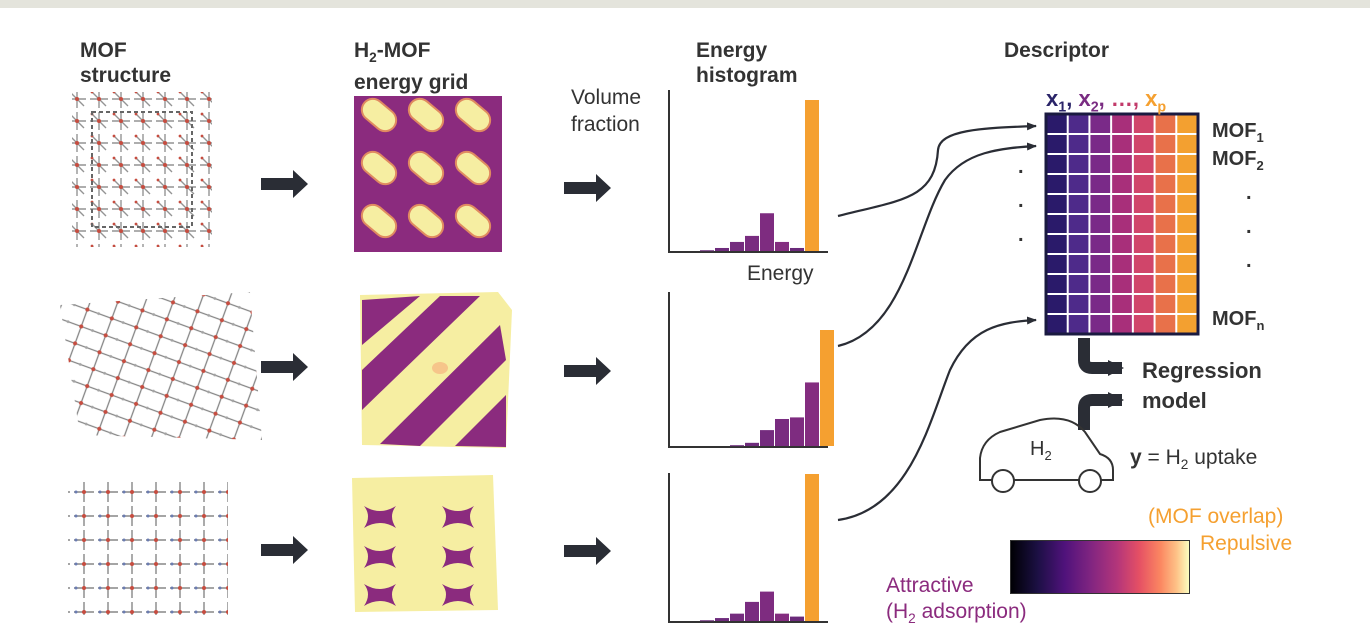 The width and height of the screenshot is (1370, 634). I want to click on descriptor-matrix, so click(1122, 224).